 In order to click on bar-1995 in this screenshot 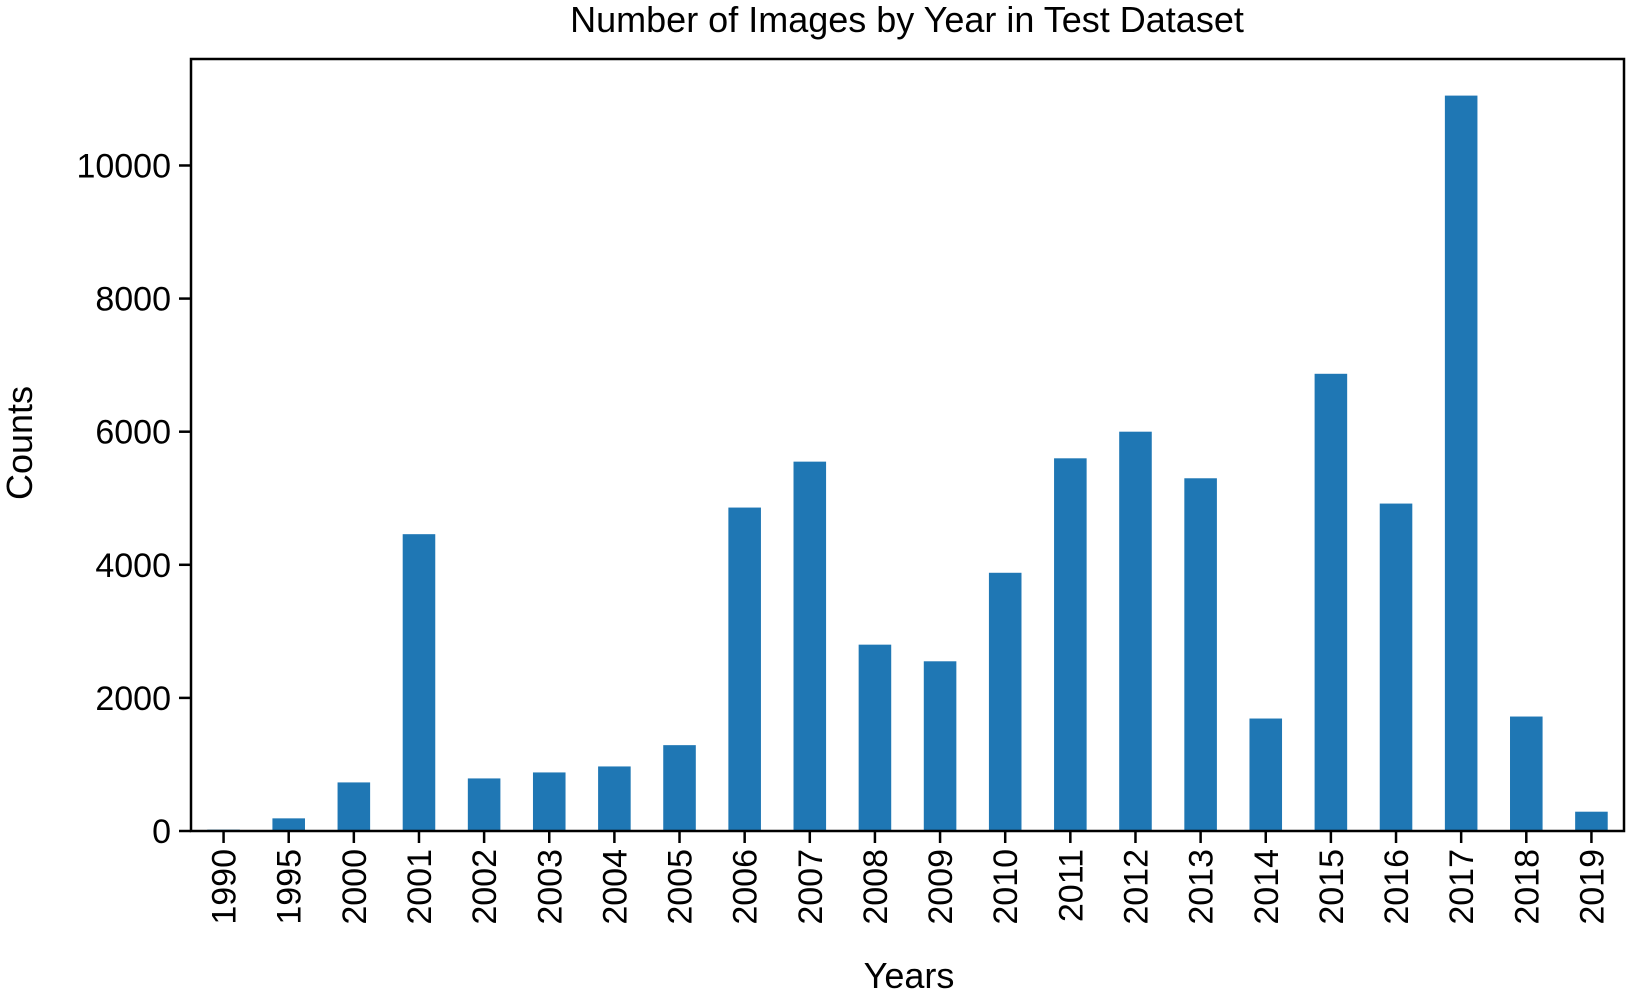, I will do `click(288, 824)`.